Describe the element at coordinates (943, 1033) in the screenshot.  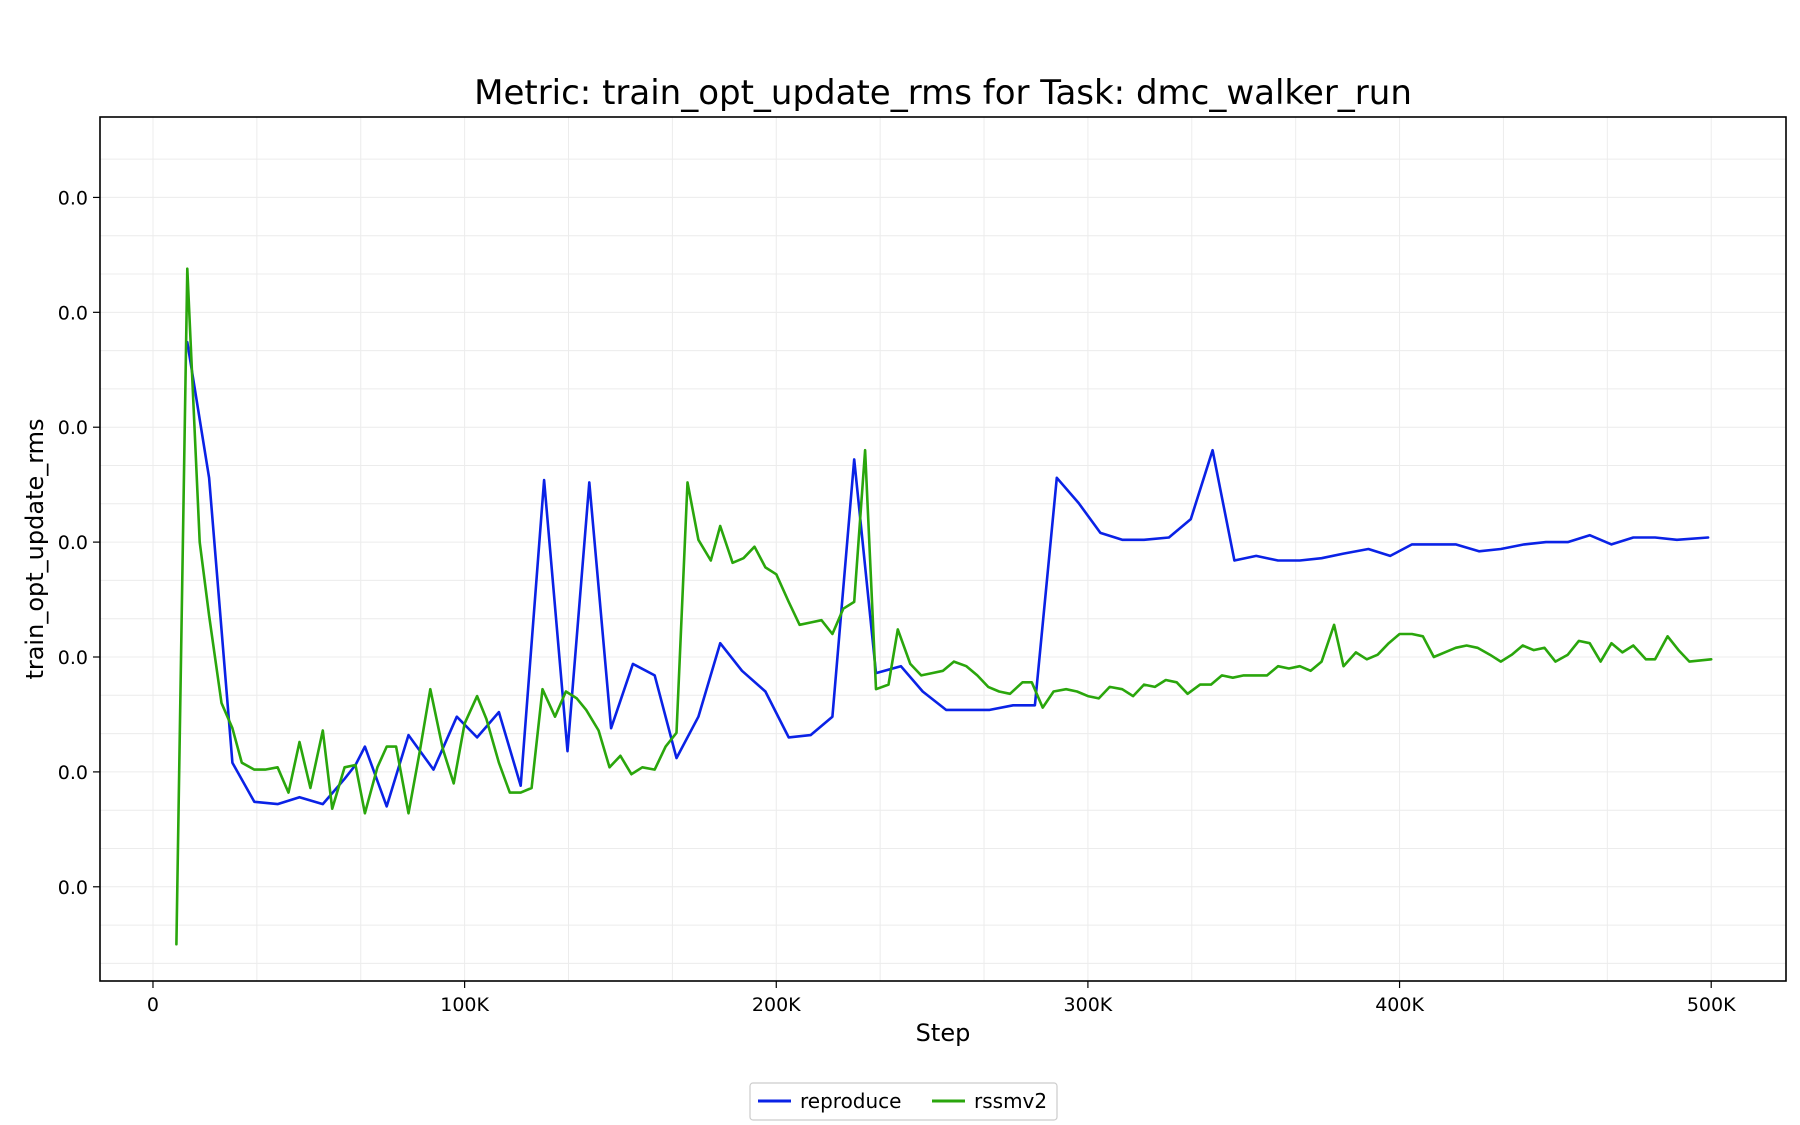
I see `x-axis-label: Step` at that location.